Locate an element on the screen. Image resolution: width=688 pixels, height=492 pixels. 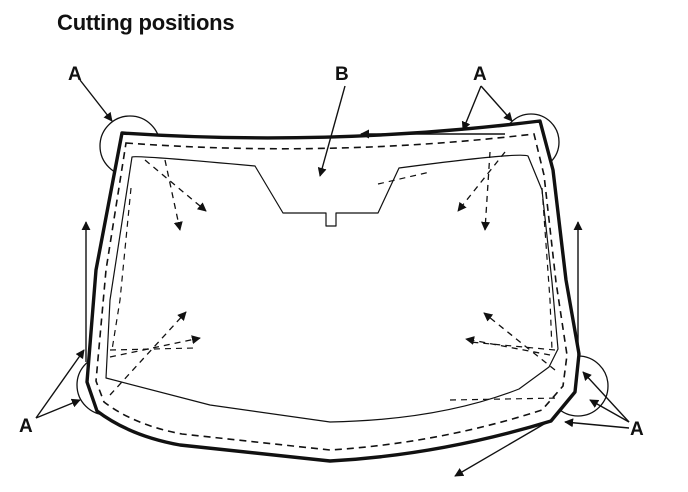
label-a-top-left: A is located at coordinates (75, 74).